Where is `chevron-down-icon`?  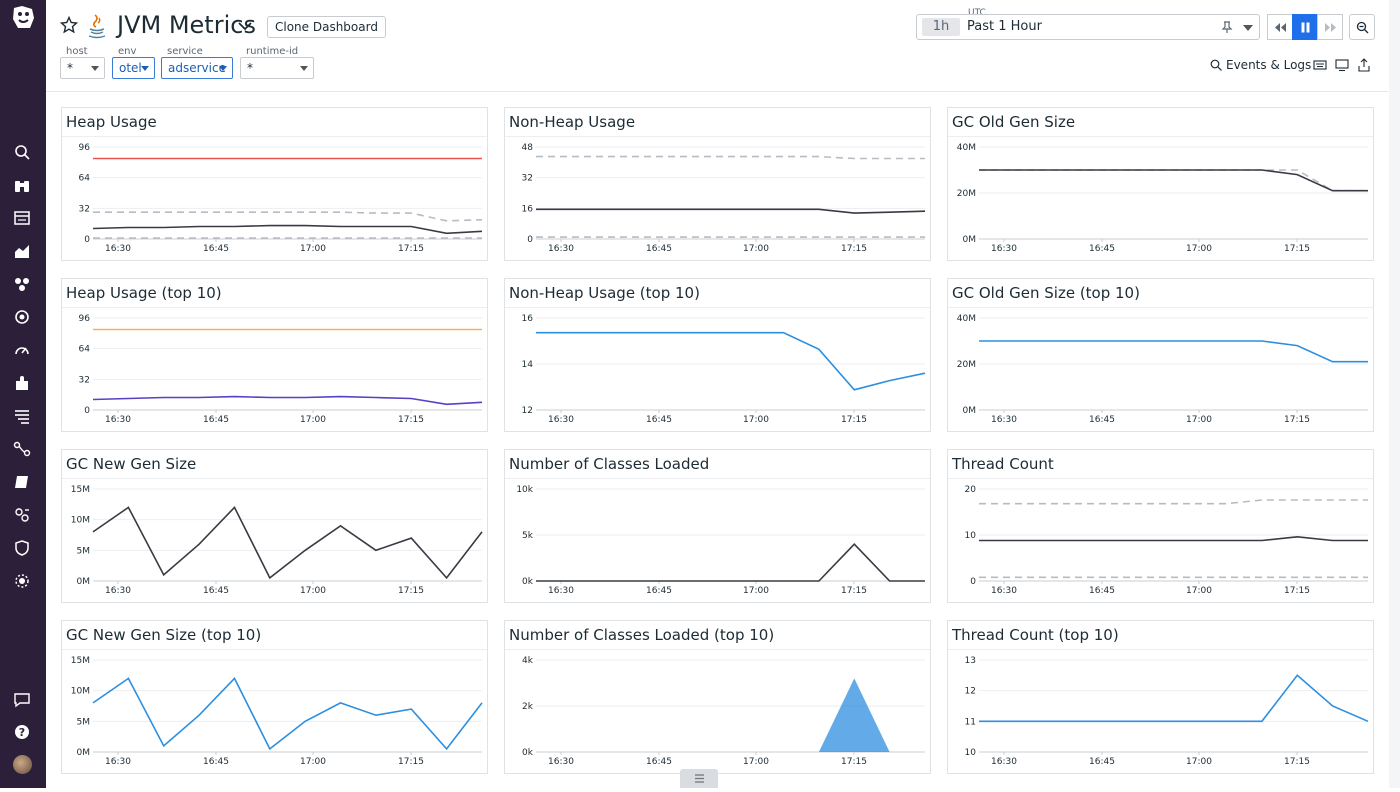
chevron-down-icon is located at coordinates (245, 26).